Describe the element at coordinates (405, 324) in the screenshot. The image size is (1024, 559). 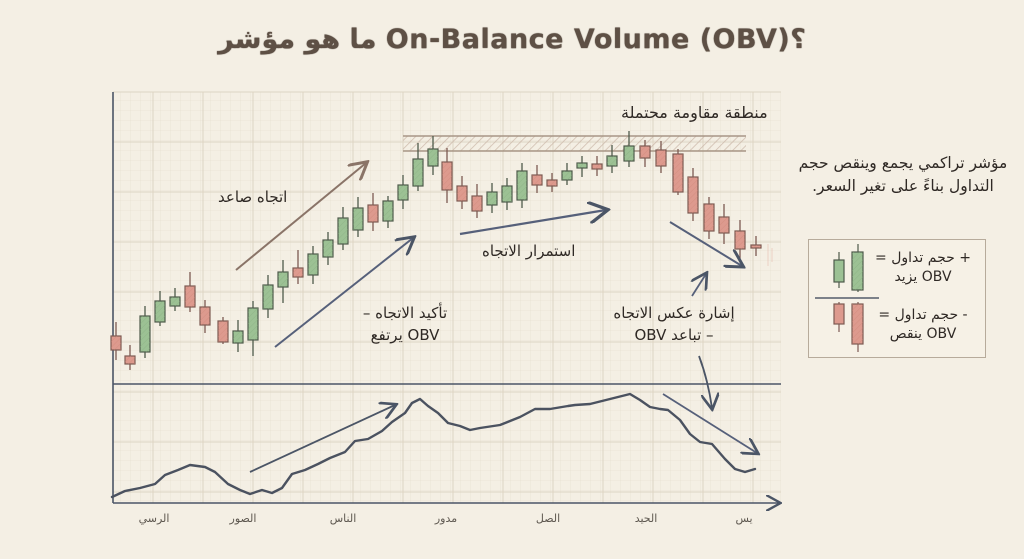
I see `trend-confirm-label: تأكيد الاتجاه – OBV يرتفع` at that location.